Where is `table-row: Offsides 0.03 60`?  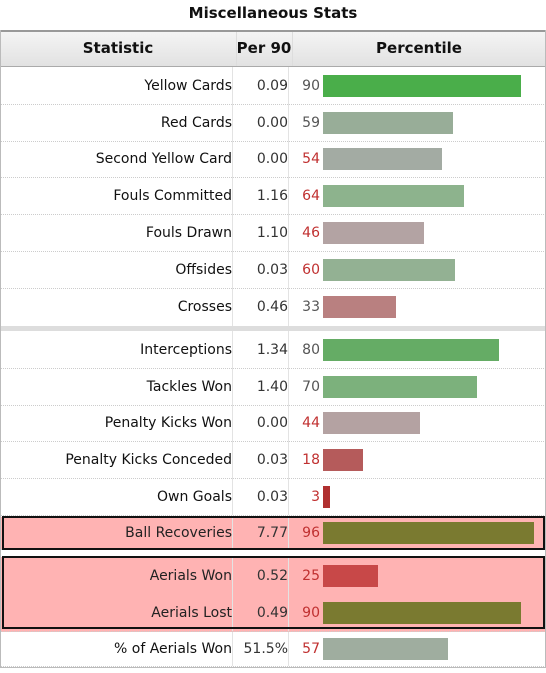 table-row: Offsides 0.03 60 is located at coordinates (273, 270).